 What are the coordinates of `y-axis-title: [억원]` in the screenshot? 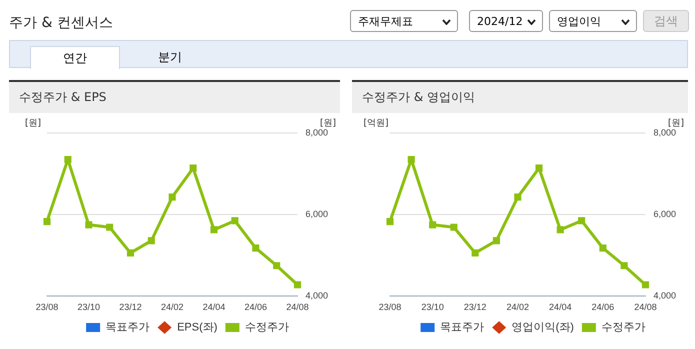 It's located at (376, 123).